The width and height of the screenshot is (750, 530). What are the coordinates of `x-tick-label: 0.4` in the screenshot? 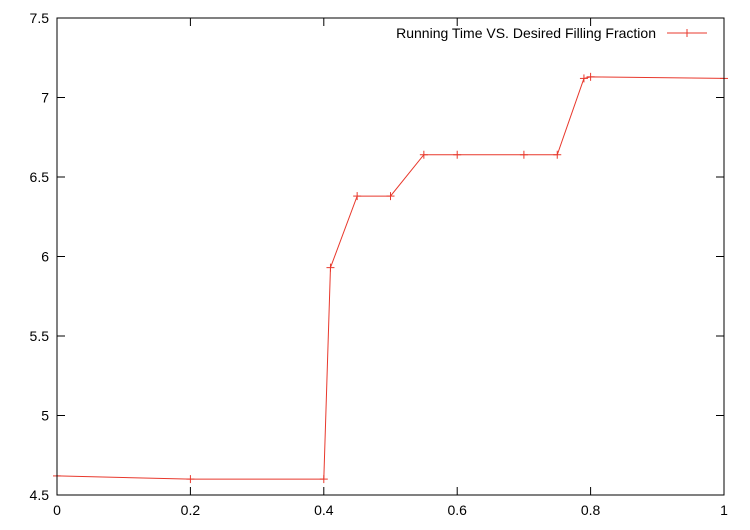 It's located at (324, 510).